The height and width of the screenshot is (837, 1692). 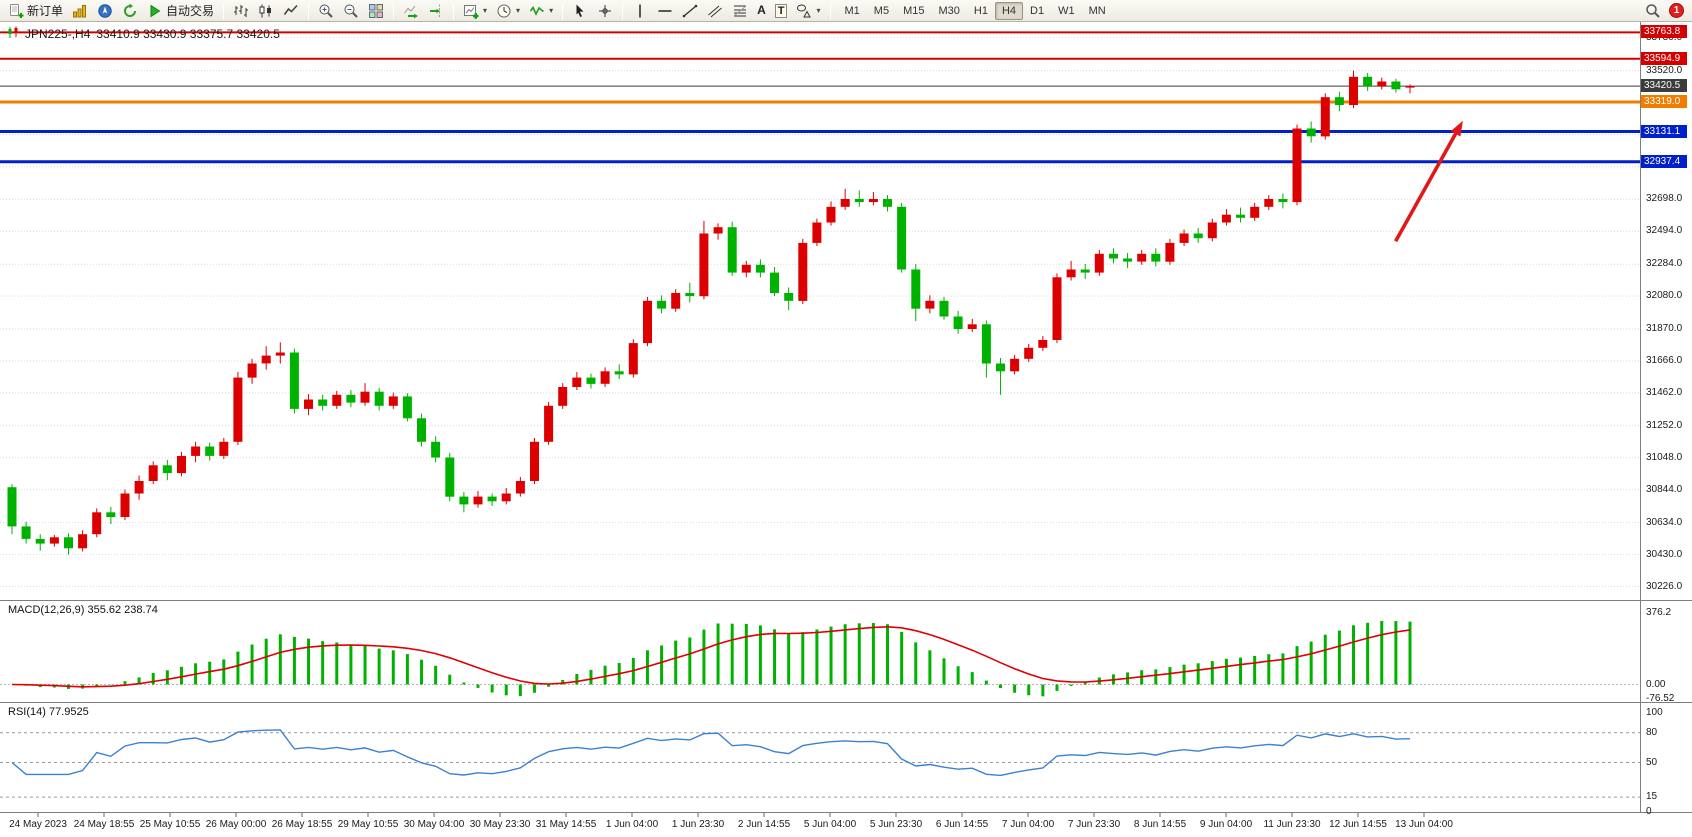 I want to click on vertical-line-tool-button, so click(x=640, y=10).